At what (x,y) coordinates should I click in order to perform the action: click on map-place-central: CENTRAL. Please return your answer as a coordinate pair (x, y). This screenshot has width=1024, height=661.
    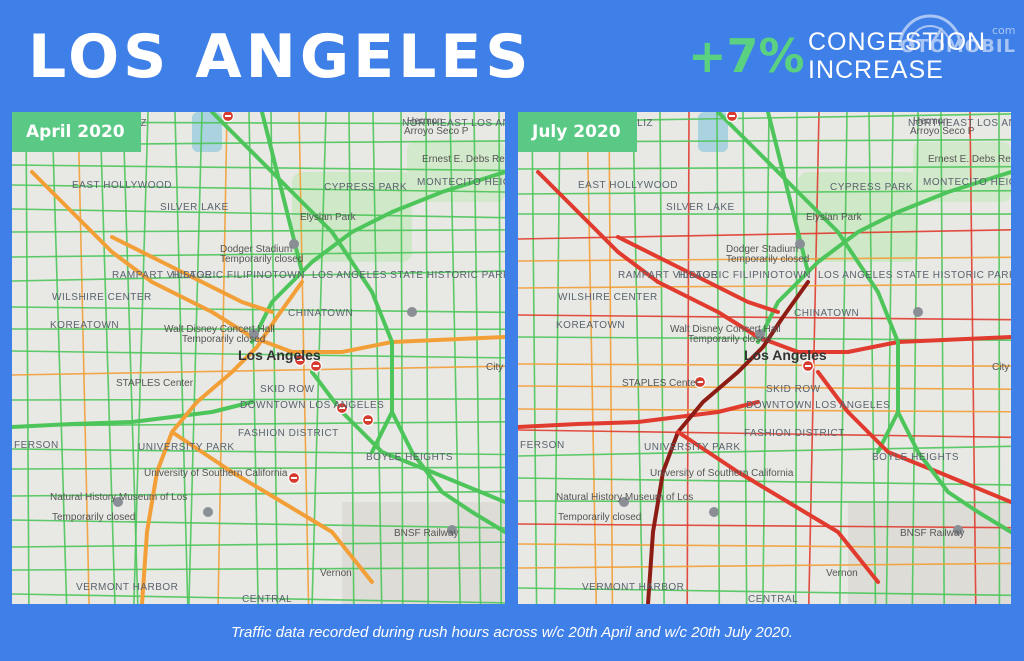
    Looking at the image, I should click on (773, 599).